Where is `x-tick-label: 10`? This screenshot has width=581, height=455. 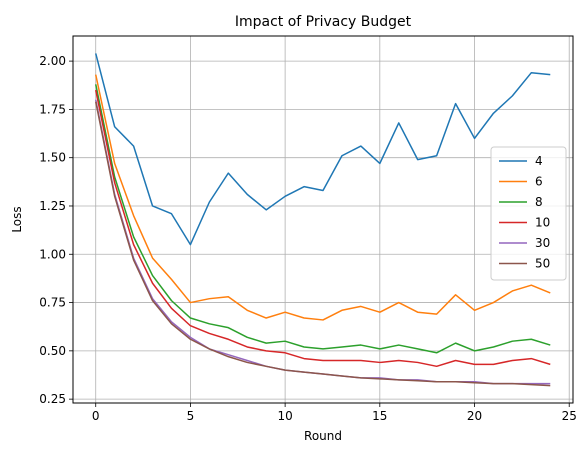
x-tick-label: 10 is located at coordinates (284, 416).